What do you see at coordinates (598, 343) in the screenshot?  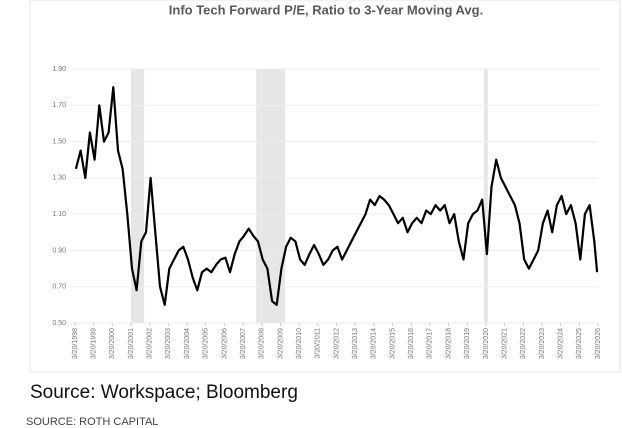 I see `x-tick-label: 3/20/2026` at bounding box center [598, 343].